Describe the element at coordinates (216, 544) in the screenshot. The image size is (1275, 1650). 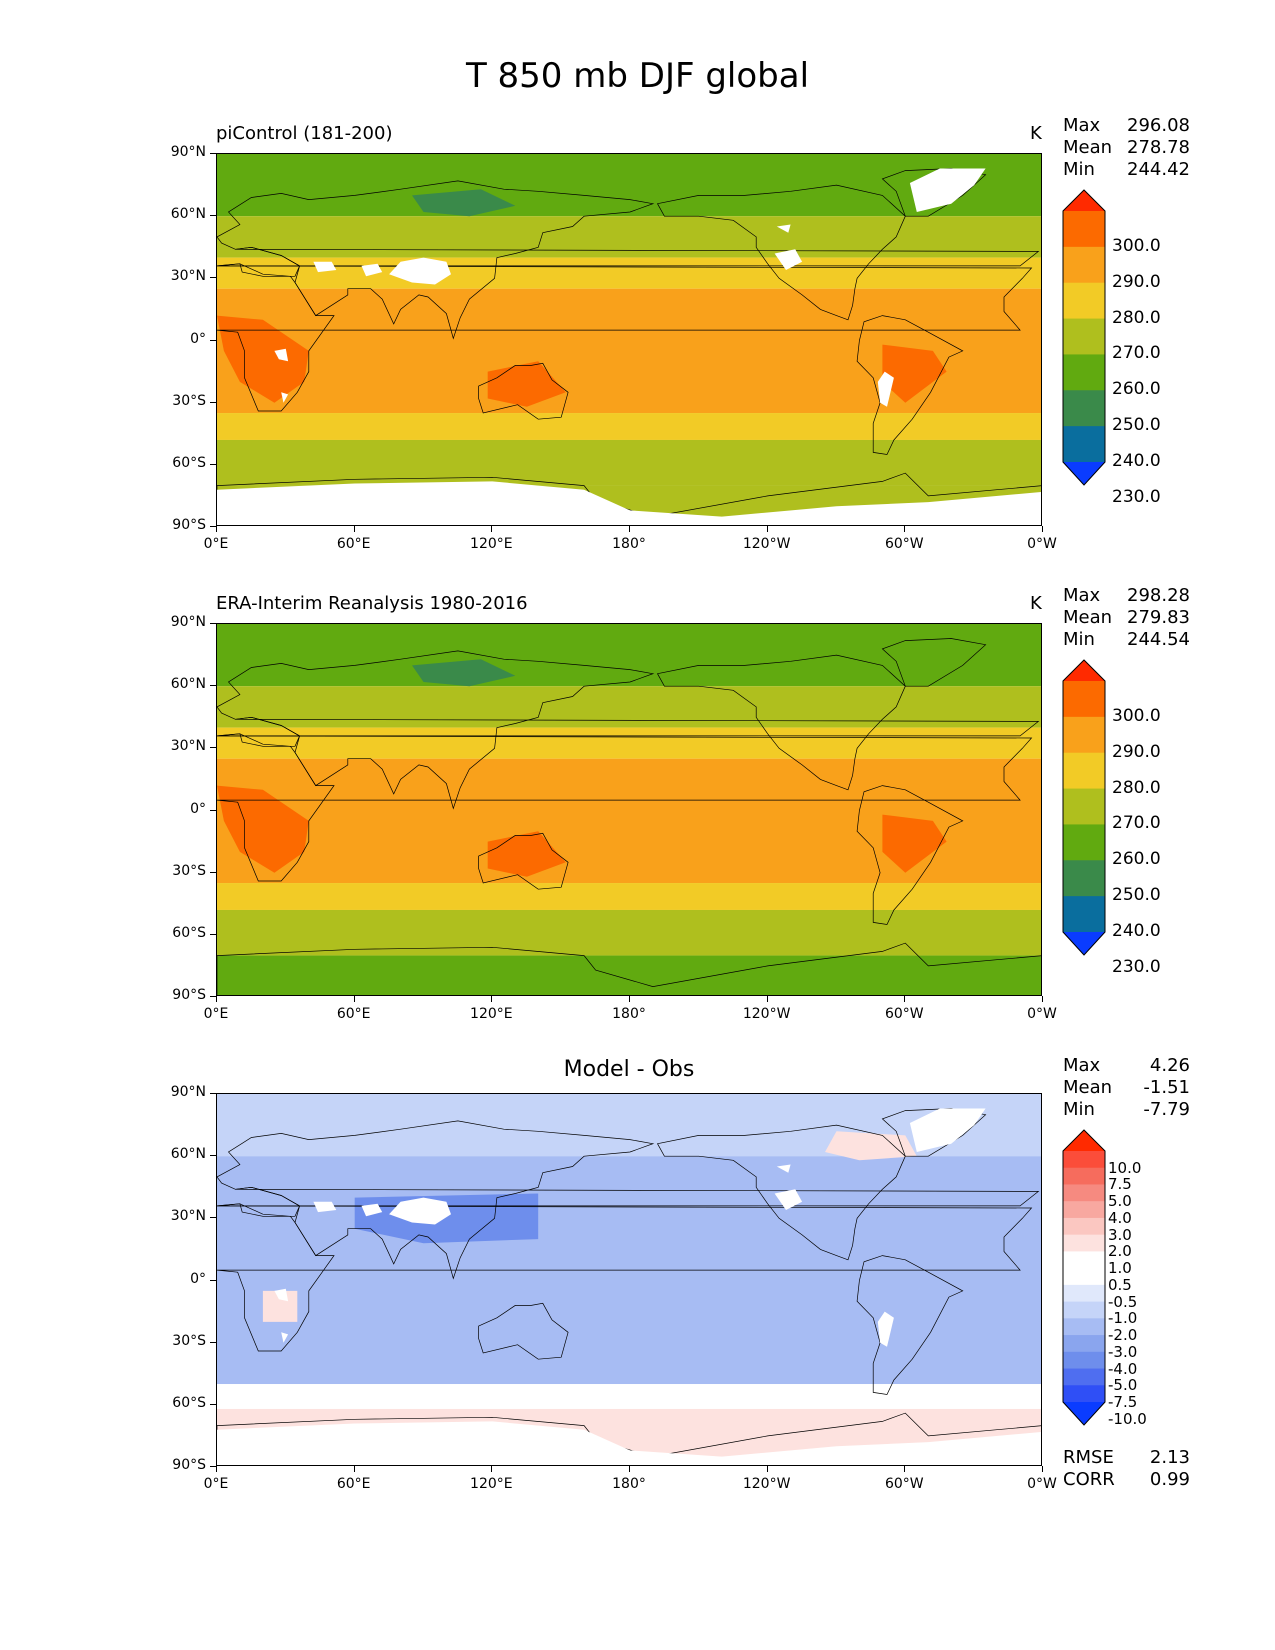
I see `lon-tick-label: 0°E` at that location.